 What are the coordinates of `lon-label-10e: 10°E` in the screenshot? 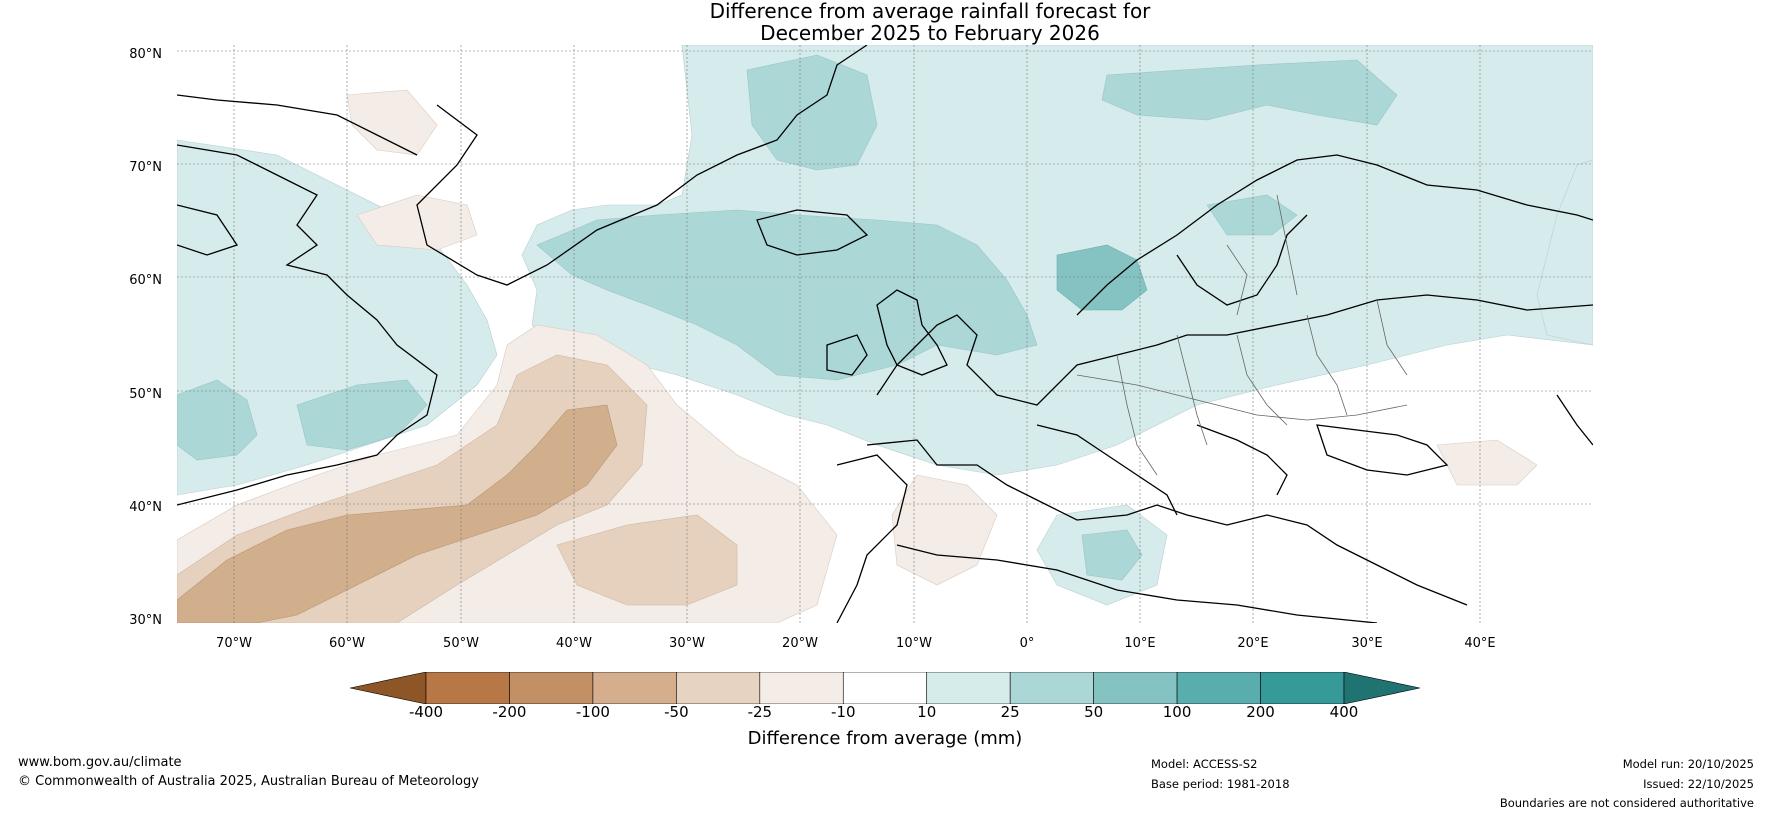 It's located at (1140, 643).